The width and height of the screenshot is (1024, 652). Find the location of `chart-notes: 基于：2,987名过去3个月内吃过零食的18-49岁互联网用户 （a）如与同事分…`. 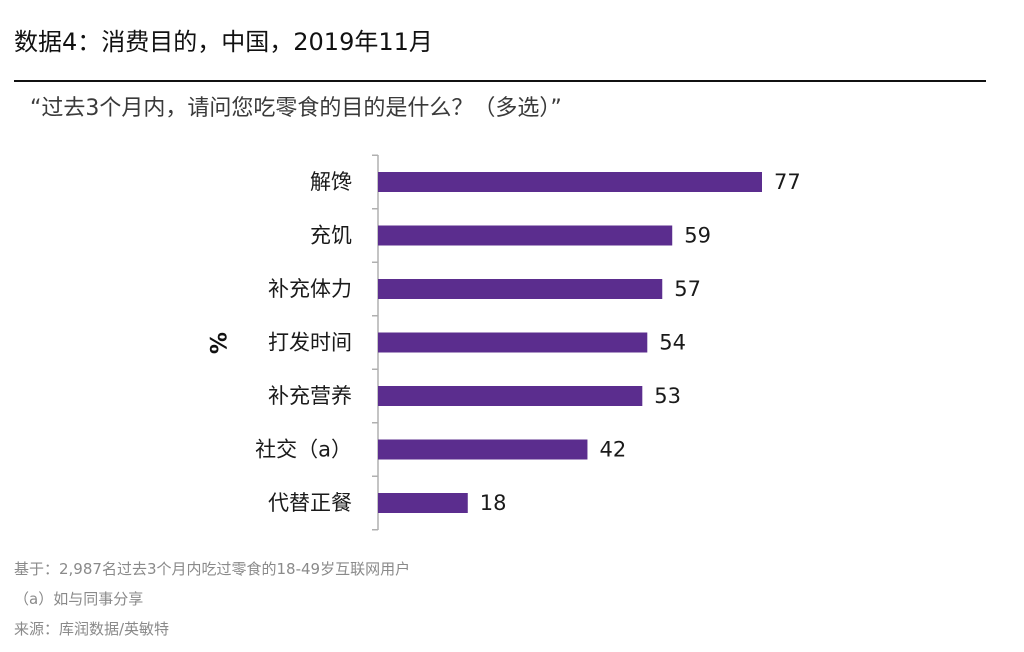

chart-notes: 基于：2,987名过去3个月内吃过零食的18-49岁互联网用户 （a）如与同事分… is located at coordinates (212, 599).